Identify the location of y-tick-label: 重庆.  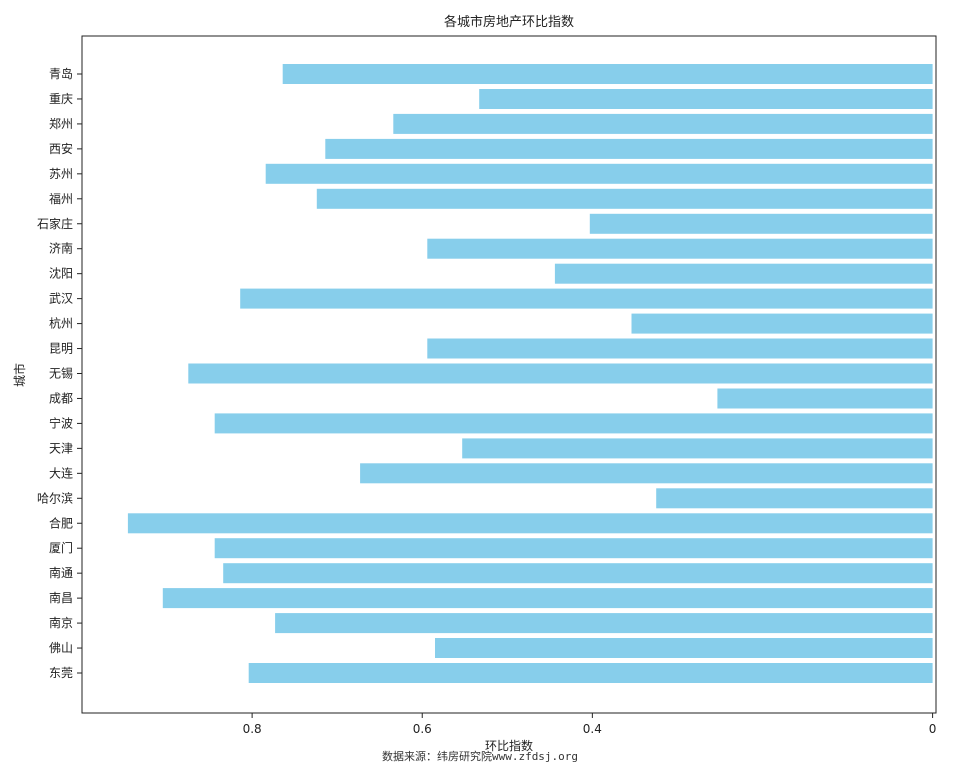
(61, 99).